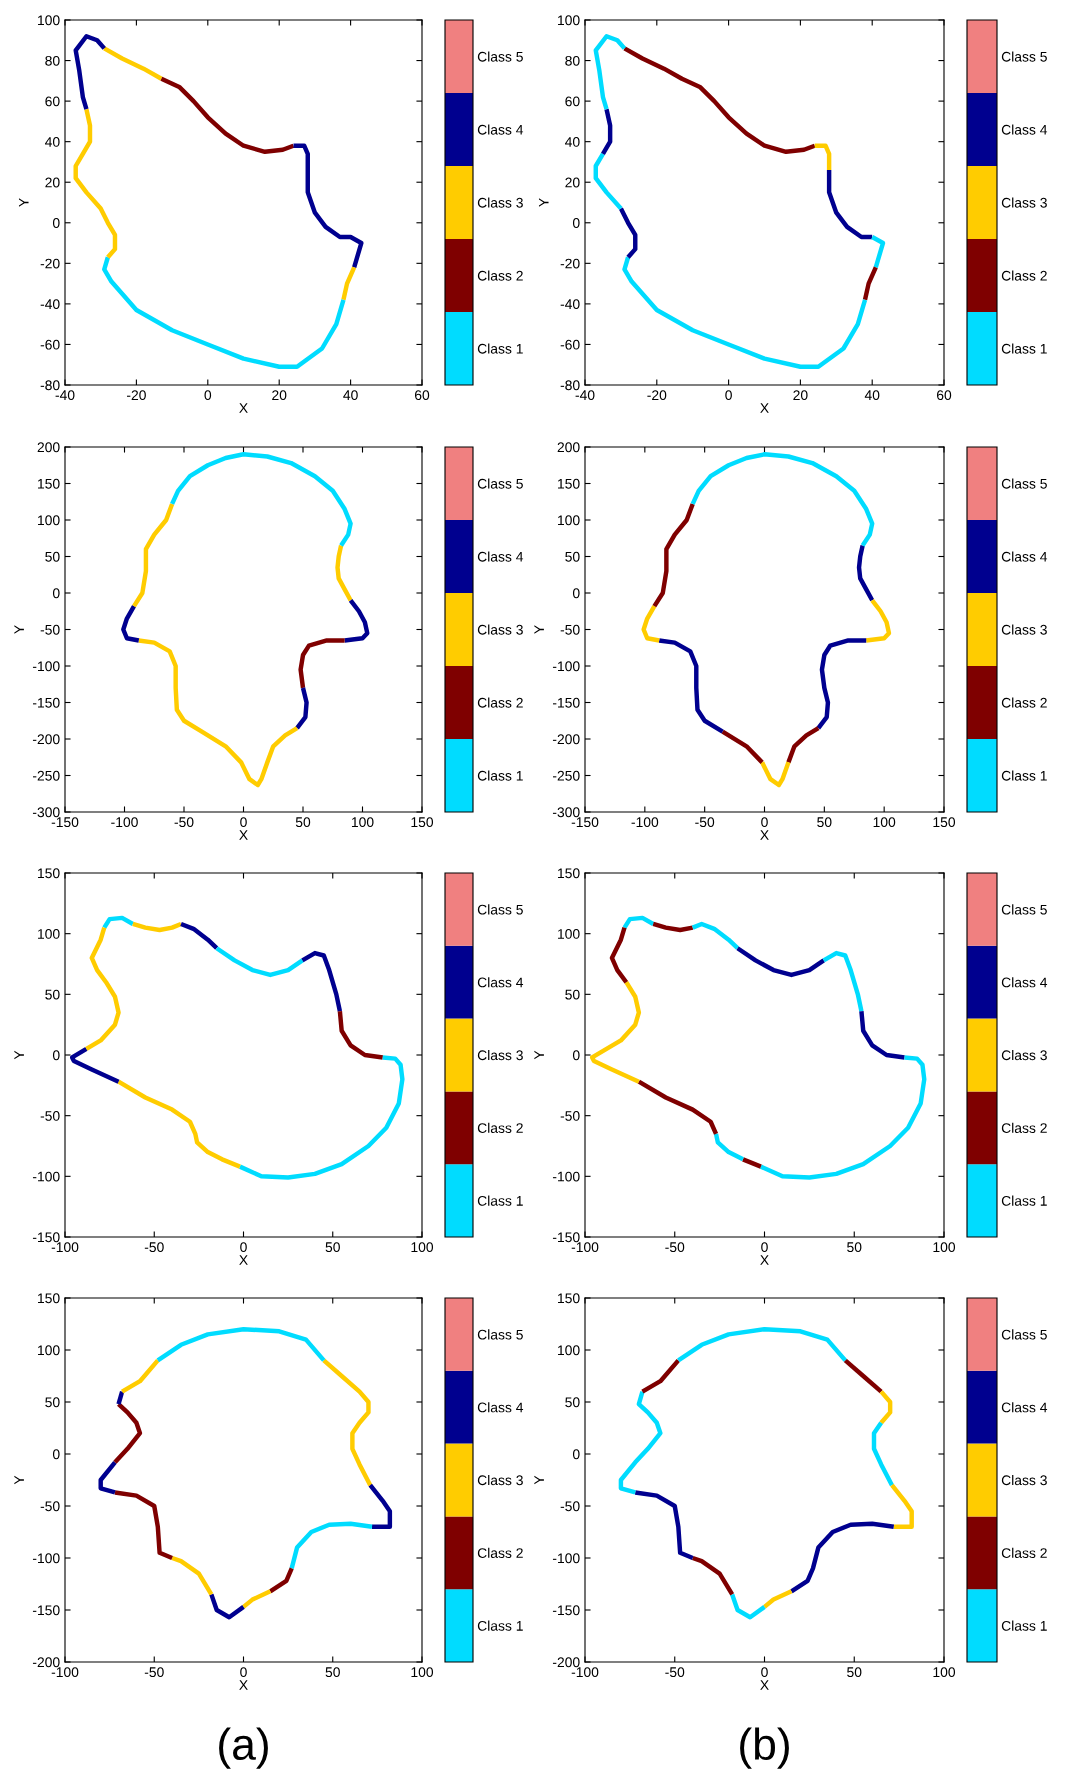 Image resolution: width=1074 pixels, height=1775 pixels. What do you see at coordinates (657, 395) in the screenshot?
I see `x-tick-label: -20` at bounding box center [657, 395].